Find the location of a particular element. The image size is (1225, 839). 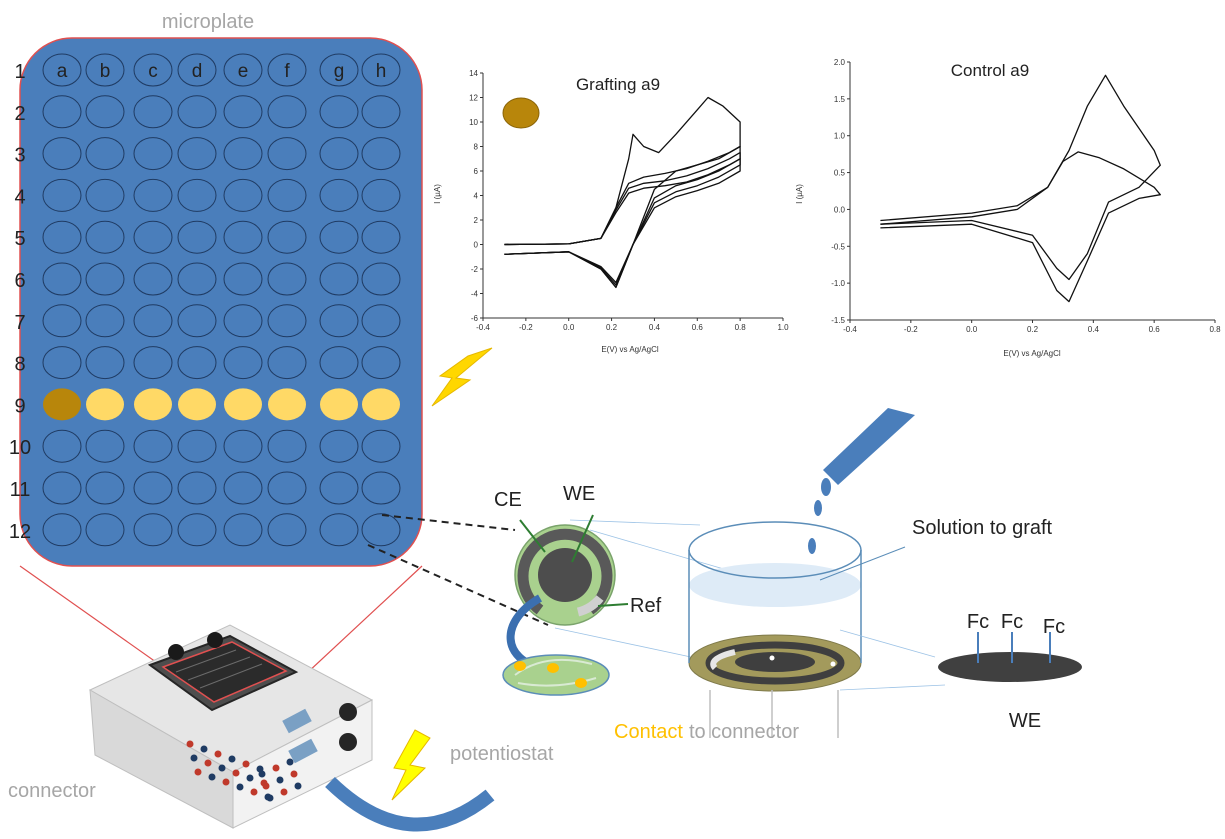

x-tick-label: 0.6 is located at coordinates (1155, 329).